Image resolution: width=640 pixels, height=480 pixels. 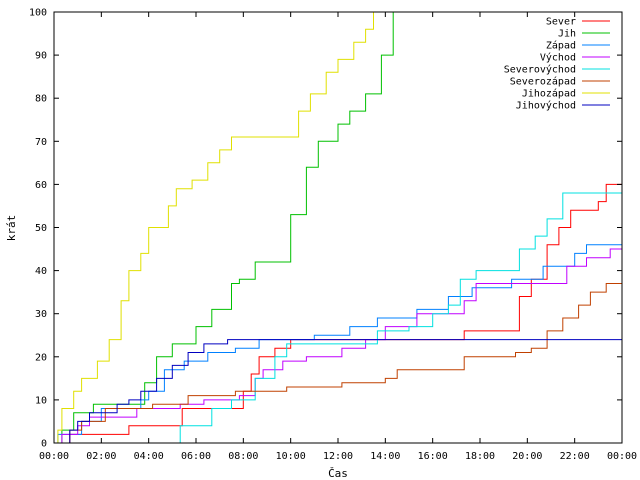 What do you see at coordinates (338, 456) in the screenshot?
I see `x-tick-label: 12:00` at bounding box center [338, 456].